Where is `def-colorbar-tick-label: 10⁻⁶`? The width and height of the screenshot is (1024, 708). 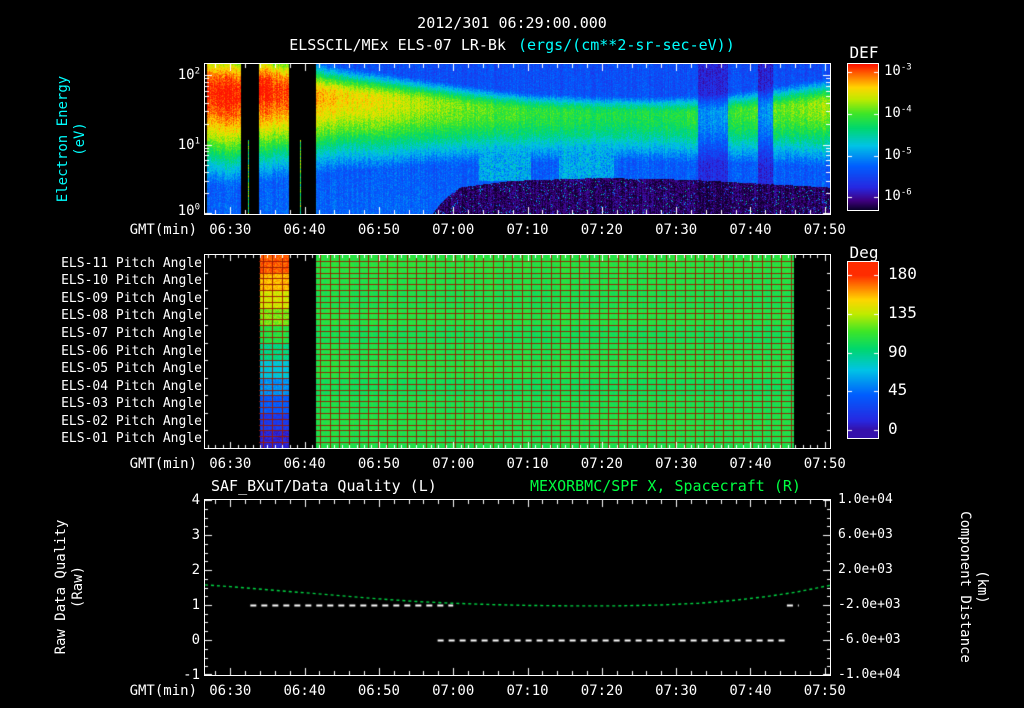
def-colorbar-tick-label: 10⁻⁶ is located at coordinates (898, 196).